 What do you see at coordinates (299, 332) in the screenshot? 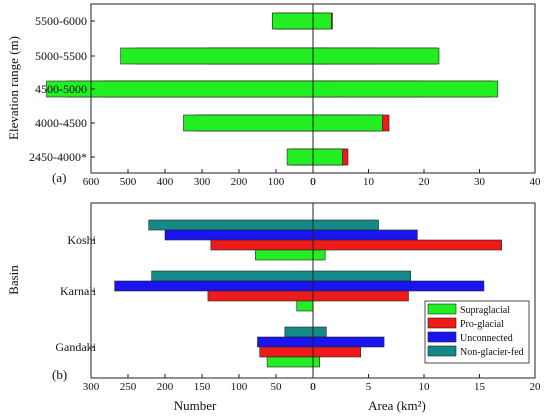
I see `panel-b-bar-number-gandaki-non-glacier-fed` at bounding box center [299, 332].